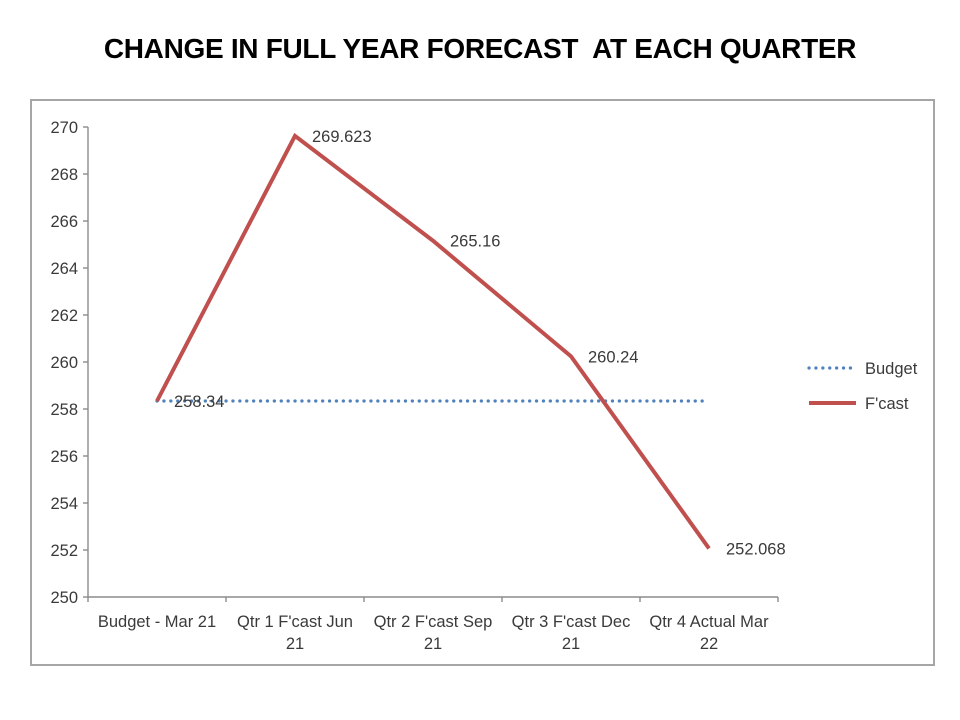  I want to click on x-axis-category-label: Budget - Mar 21, so click(157, 622).